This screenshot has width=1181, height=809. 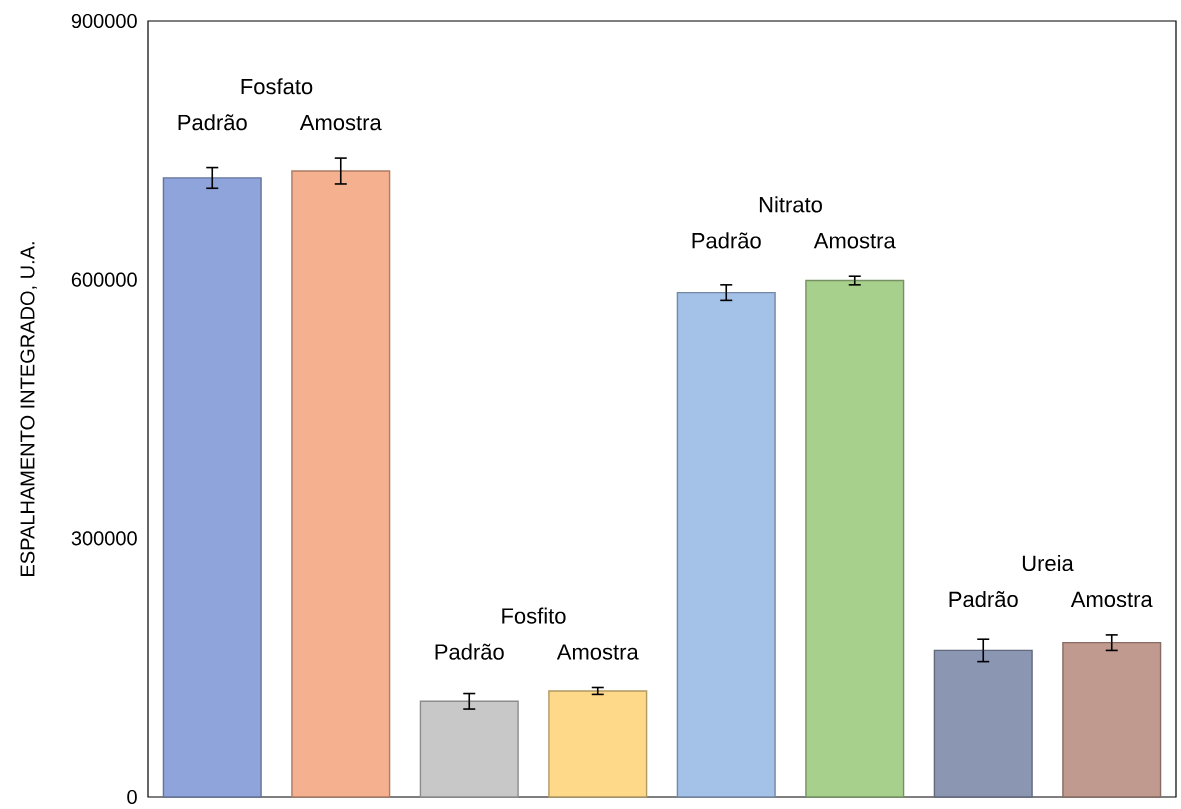 I want to click on y-tick-label: 300000, so click(x=104, y=538).